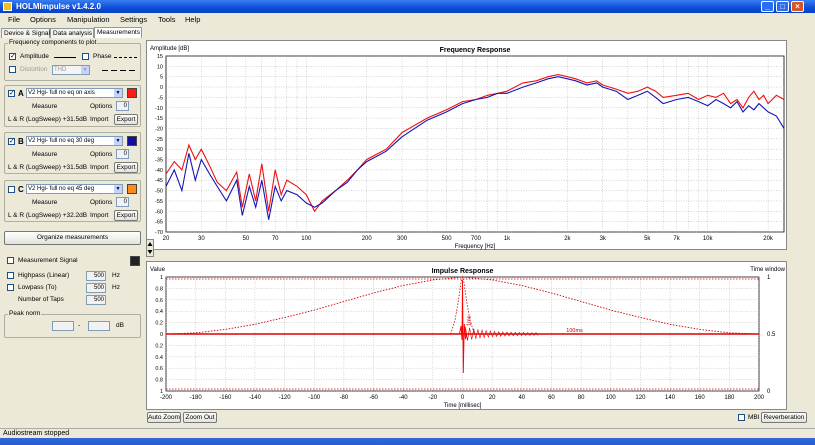 The image size is (815, 445). Describe the element at coordinates (122, 202) in the screenshot. I see `measurement-c-value: 0` at that location.